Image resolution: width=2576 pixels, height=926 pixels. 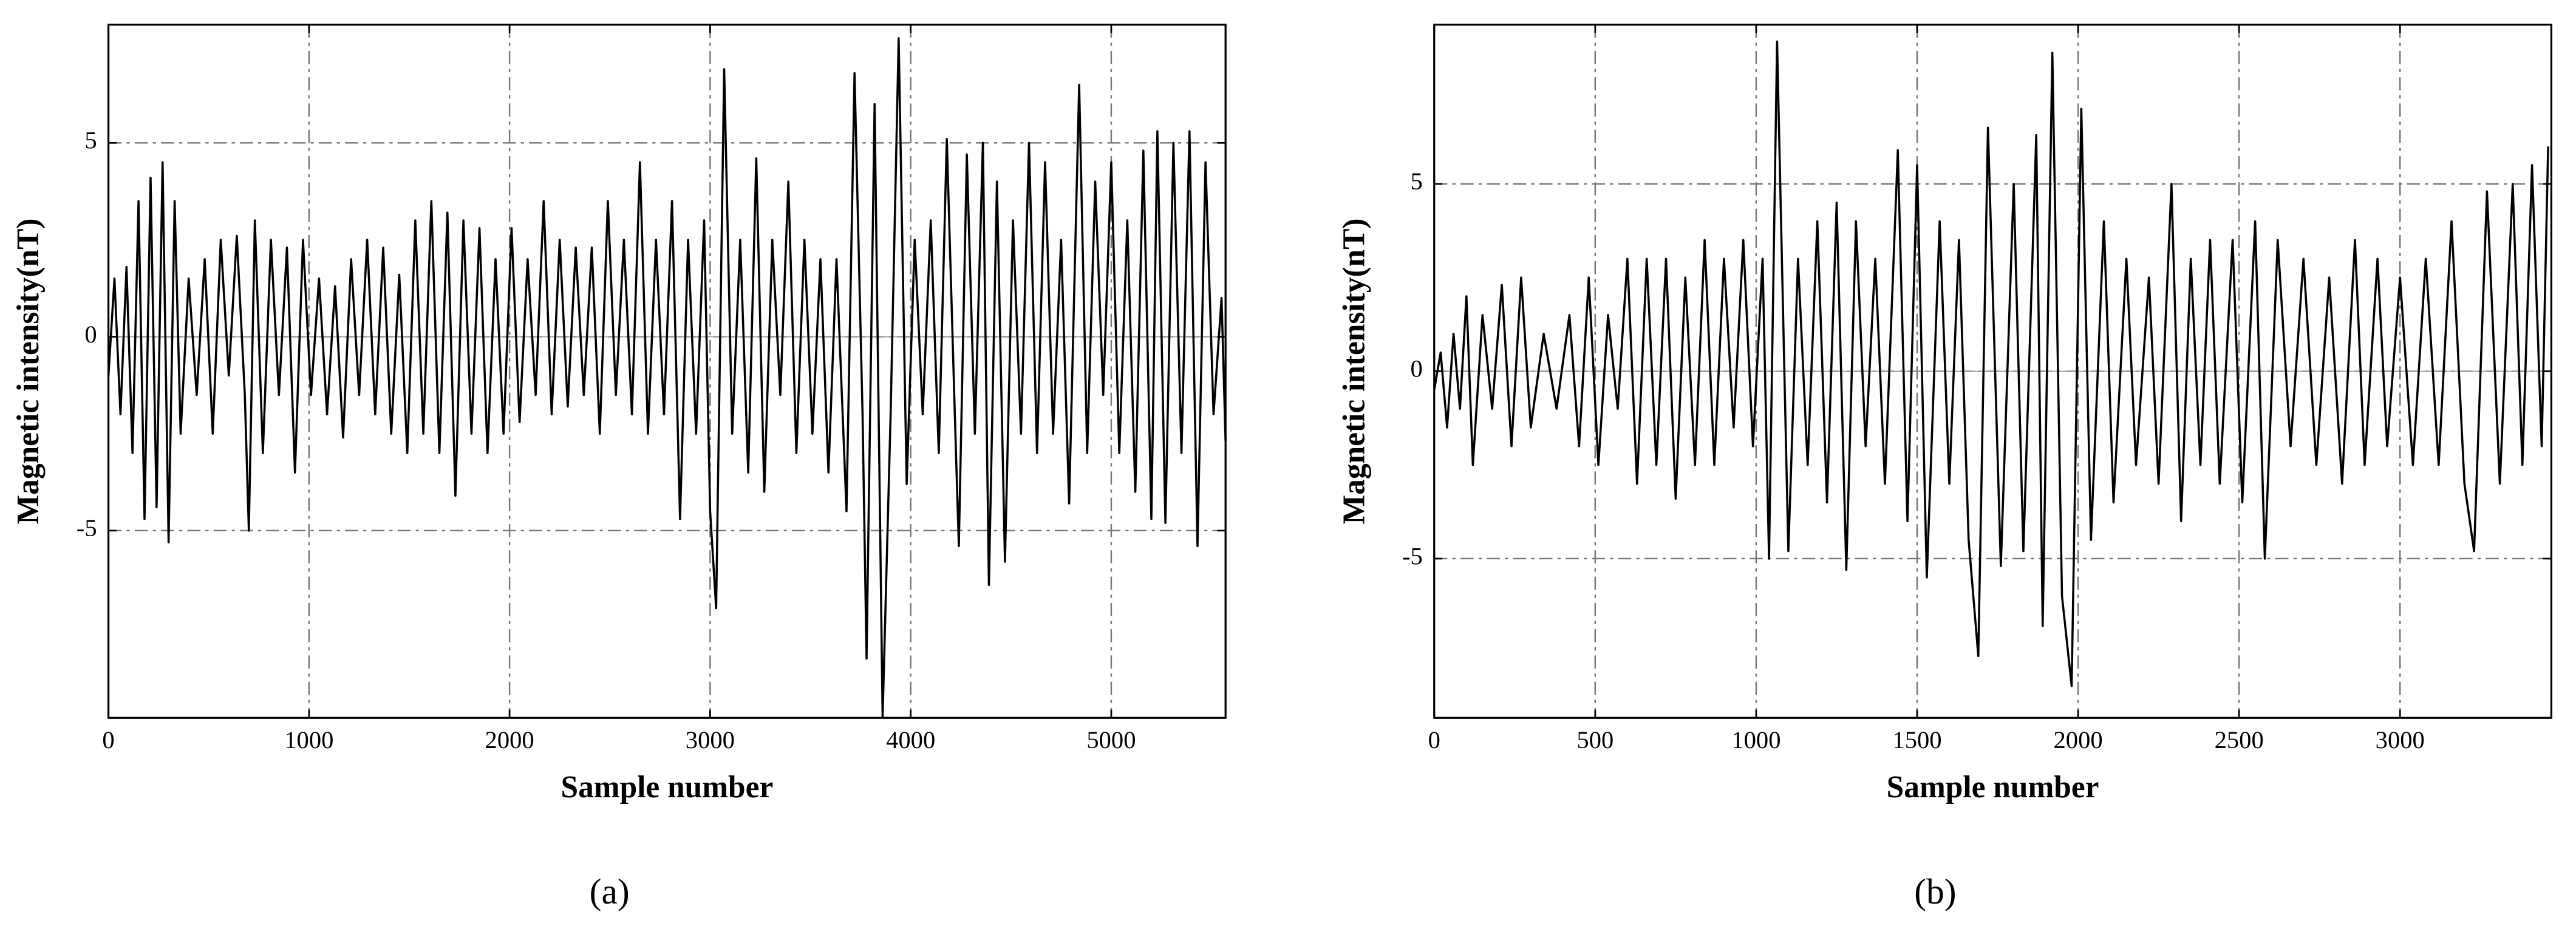 I want to click on x-tick-label: 4000, so click(x=911, y=740).